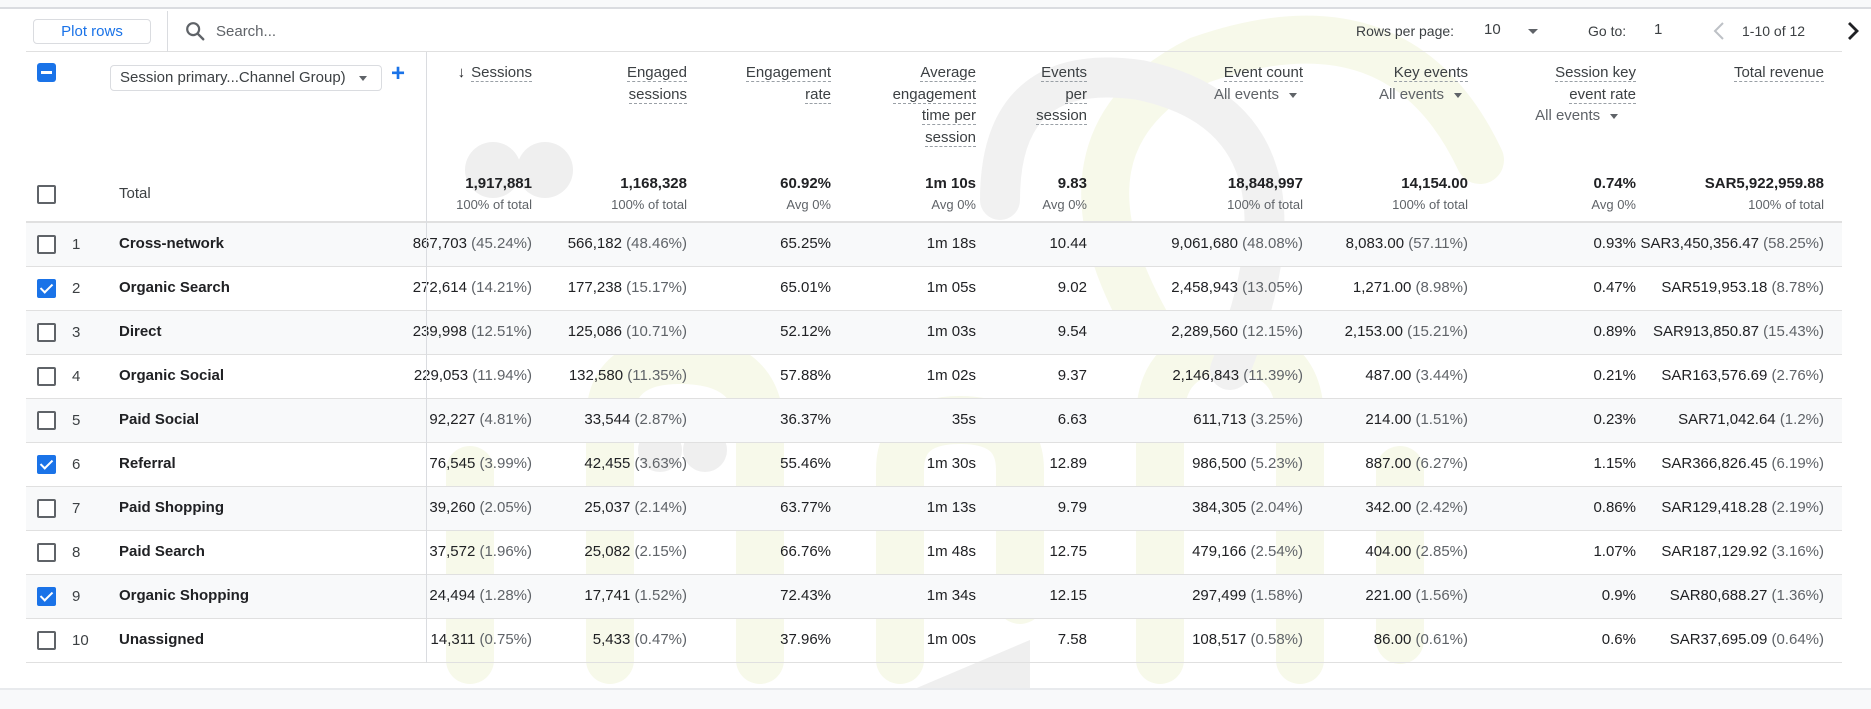  What do you see at coordinates (46, 194) in the screenshot?
I see `total-row-checkbox` at bounding box center [46, 194].